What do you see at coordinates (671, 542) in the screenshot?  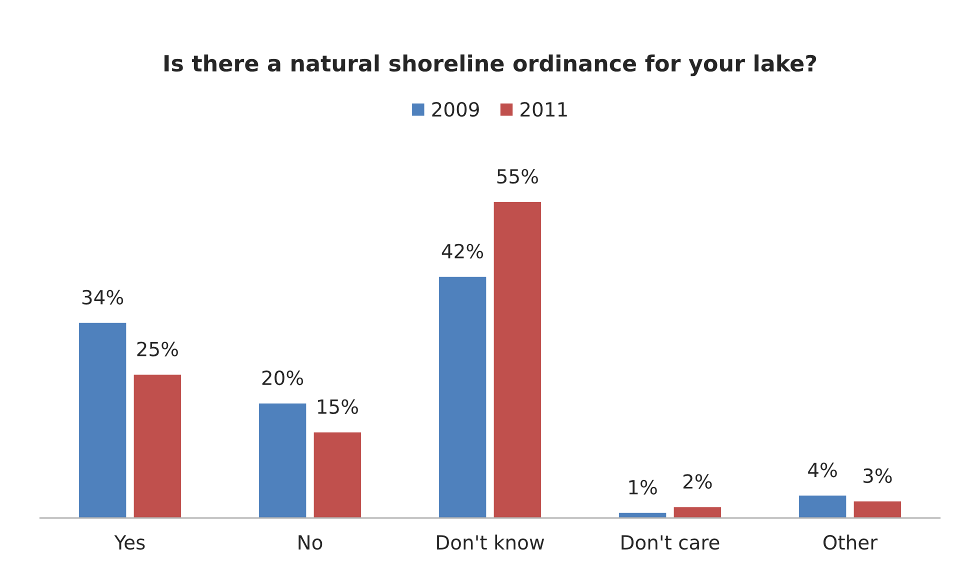 I see `x-tick-label: Don't care` at bounding box center [671, 542].